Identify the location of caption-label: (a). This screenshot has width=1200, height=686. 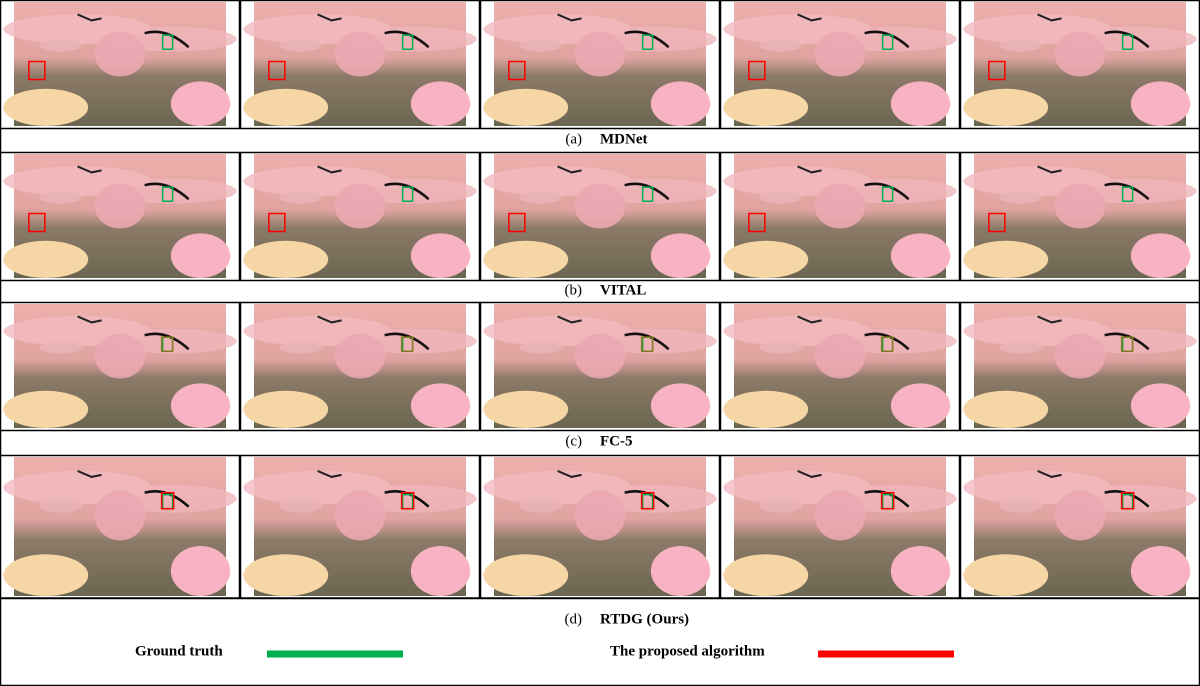
(573, 139).